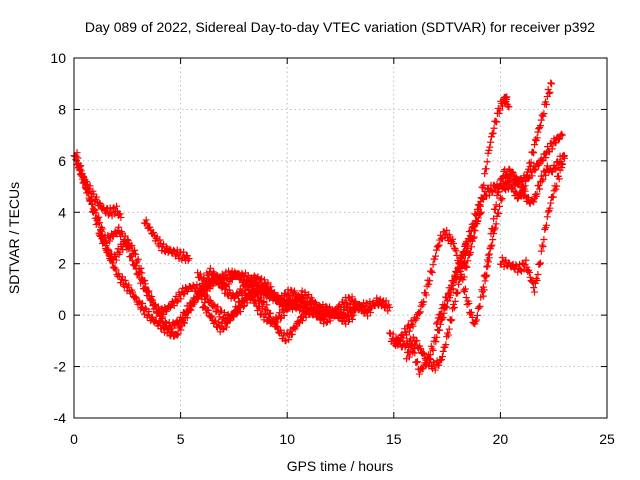 This screenshot has width=640, height=480. Describe the element at coordinates (60, 418) in the screenshot. I see `y-tick-label: -4` at that location.